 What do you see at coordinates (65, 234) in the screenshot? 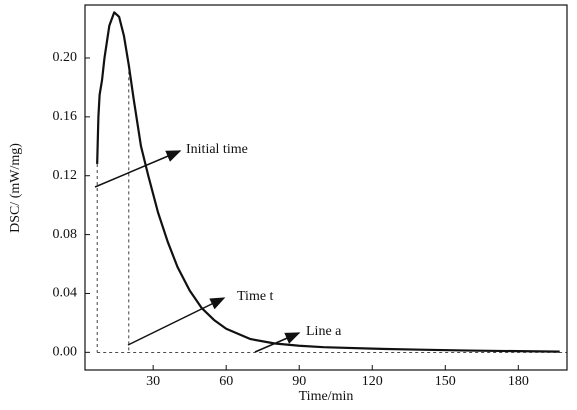
I see `y-tick-label: 0.08` at bounding box center [65, 234].